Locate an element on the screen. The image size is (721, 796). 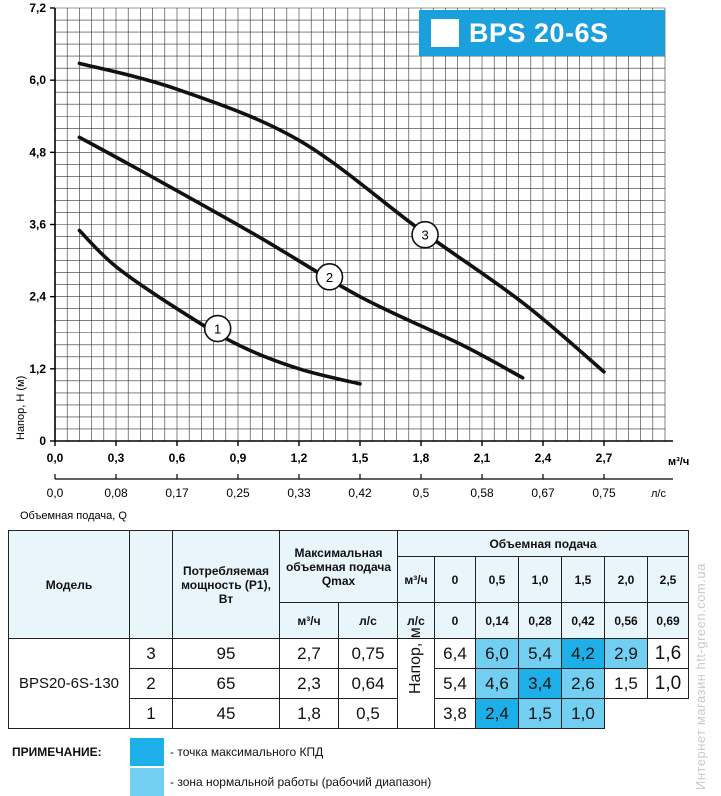
th-flow-ls-1: 0,14 is located at coordinates (497, 620).